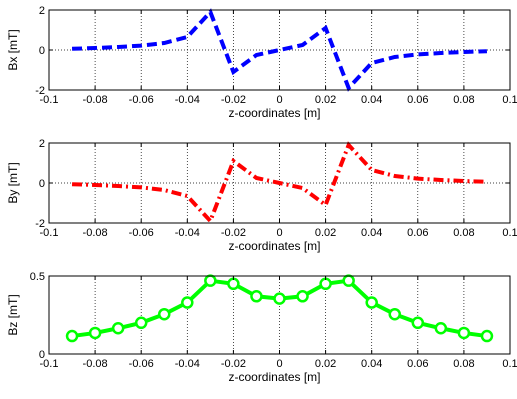 The image size is (517, 399). Describe the element at coordinates (13, 314) in the screenshot. I see `y-axis-label: Bz [mT]` at that location.